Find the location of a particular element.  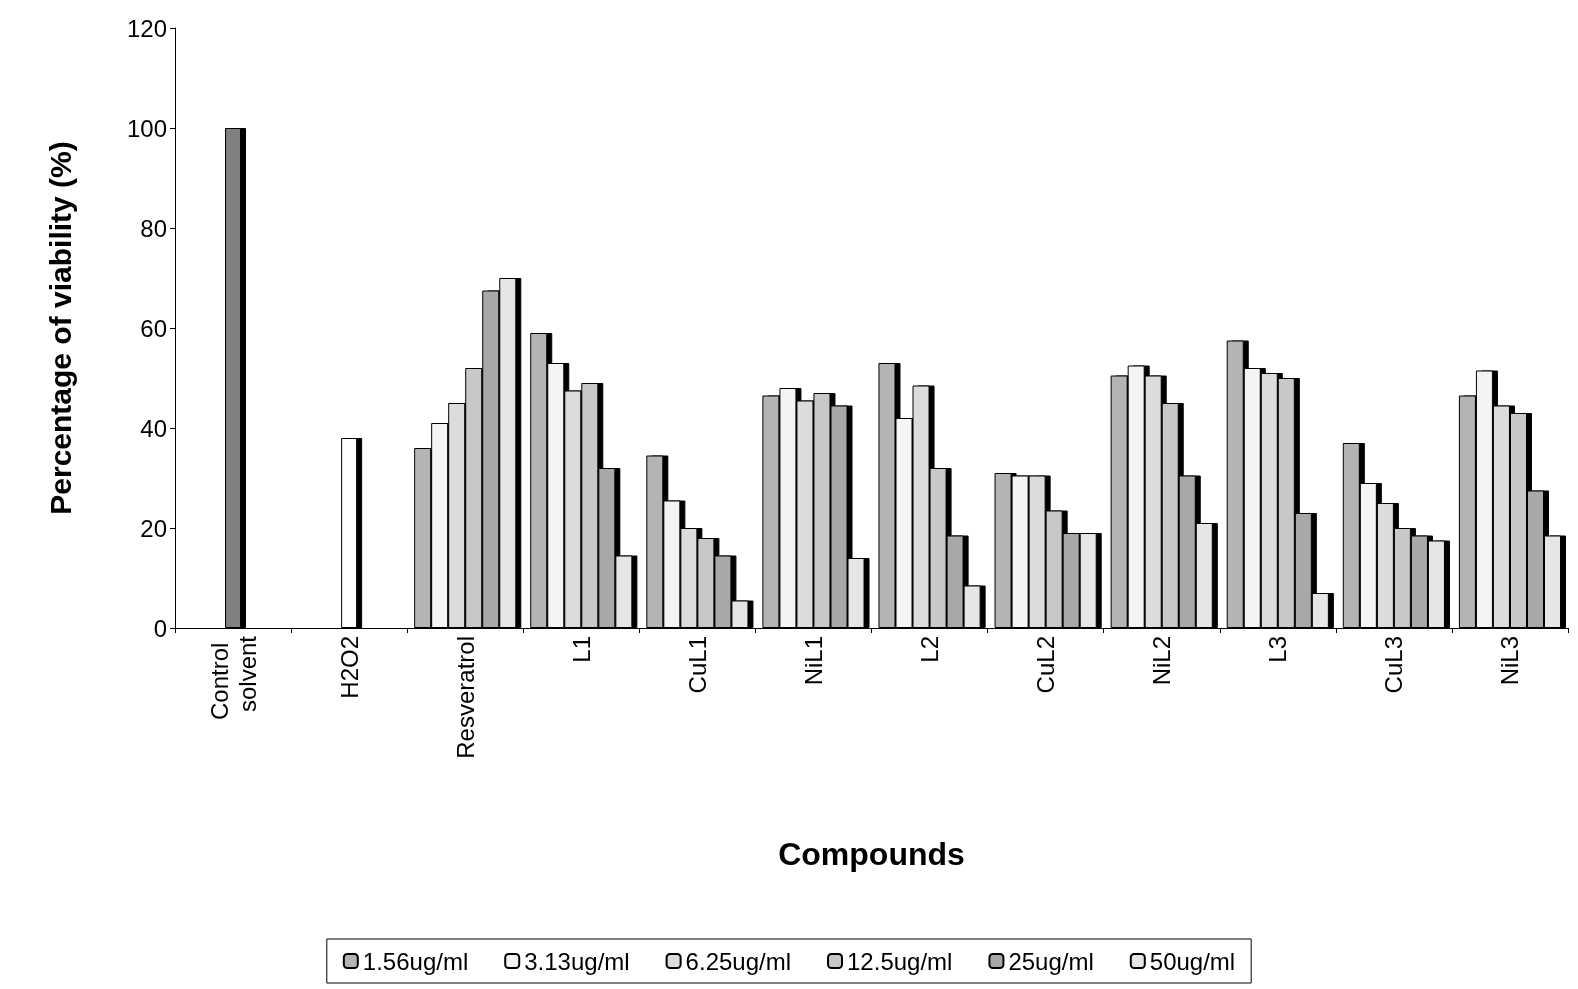

x-tick-label: H2O2 is located at coordinates (349, 667).